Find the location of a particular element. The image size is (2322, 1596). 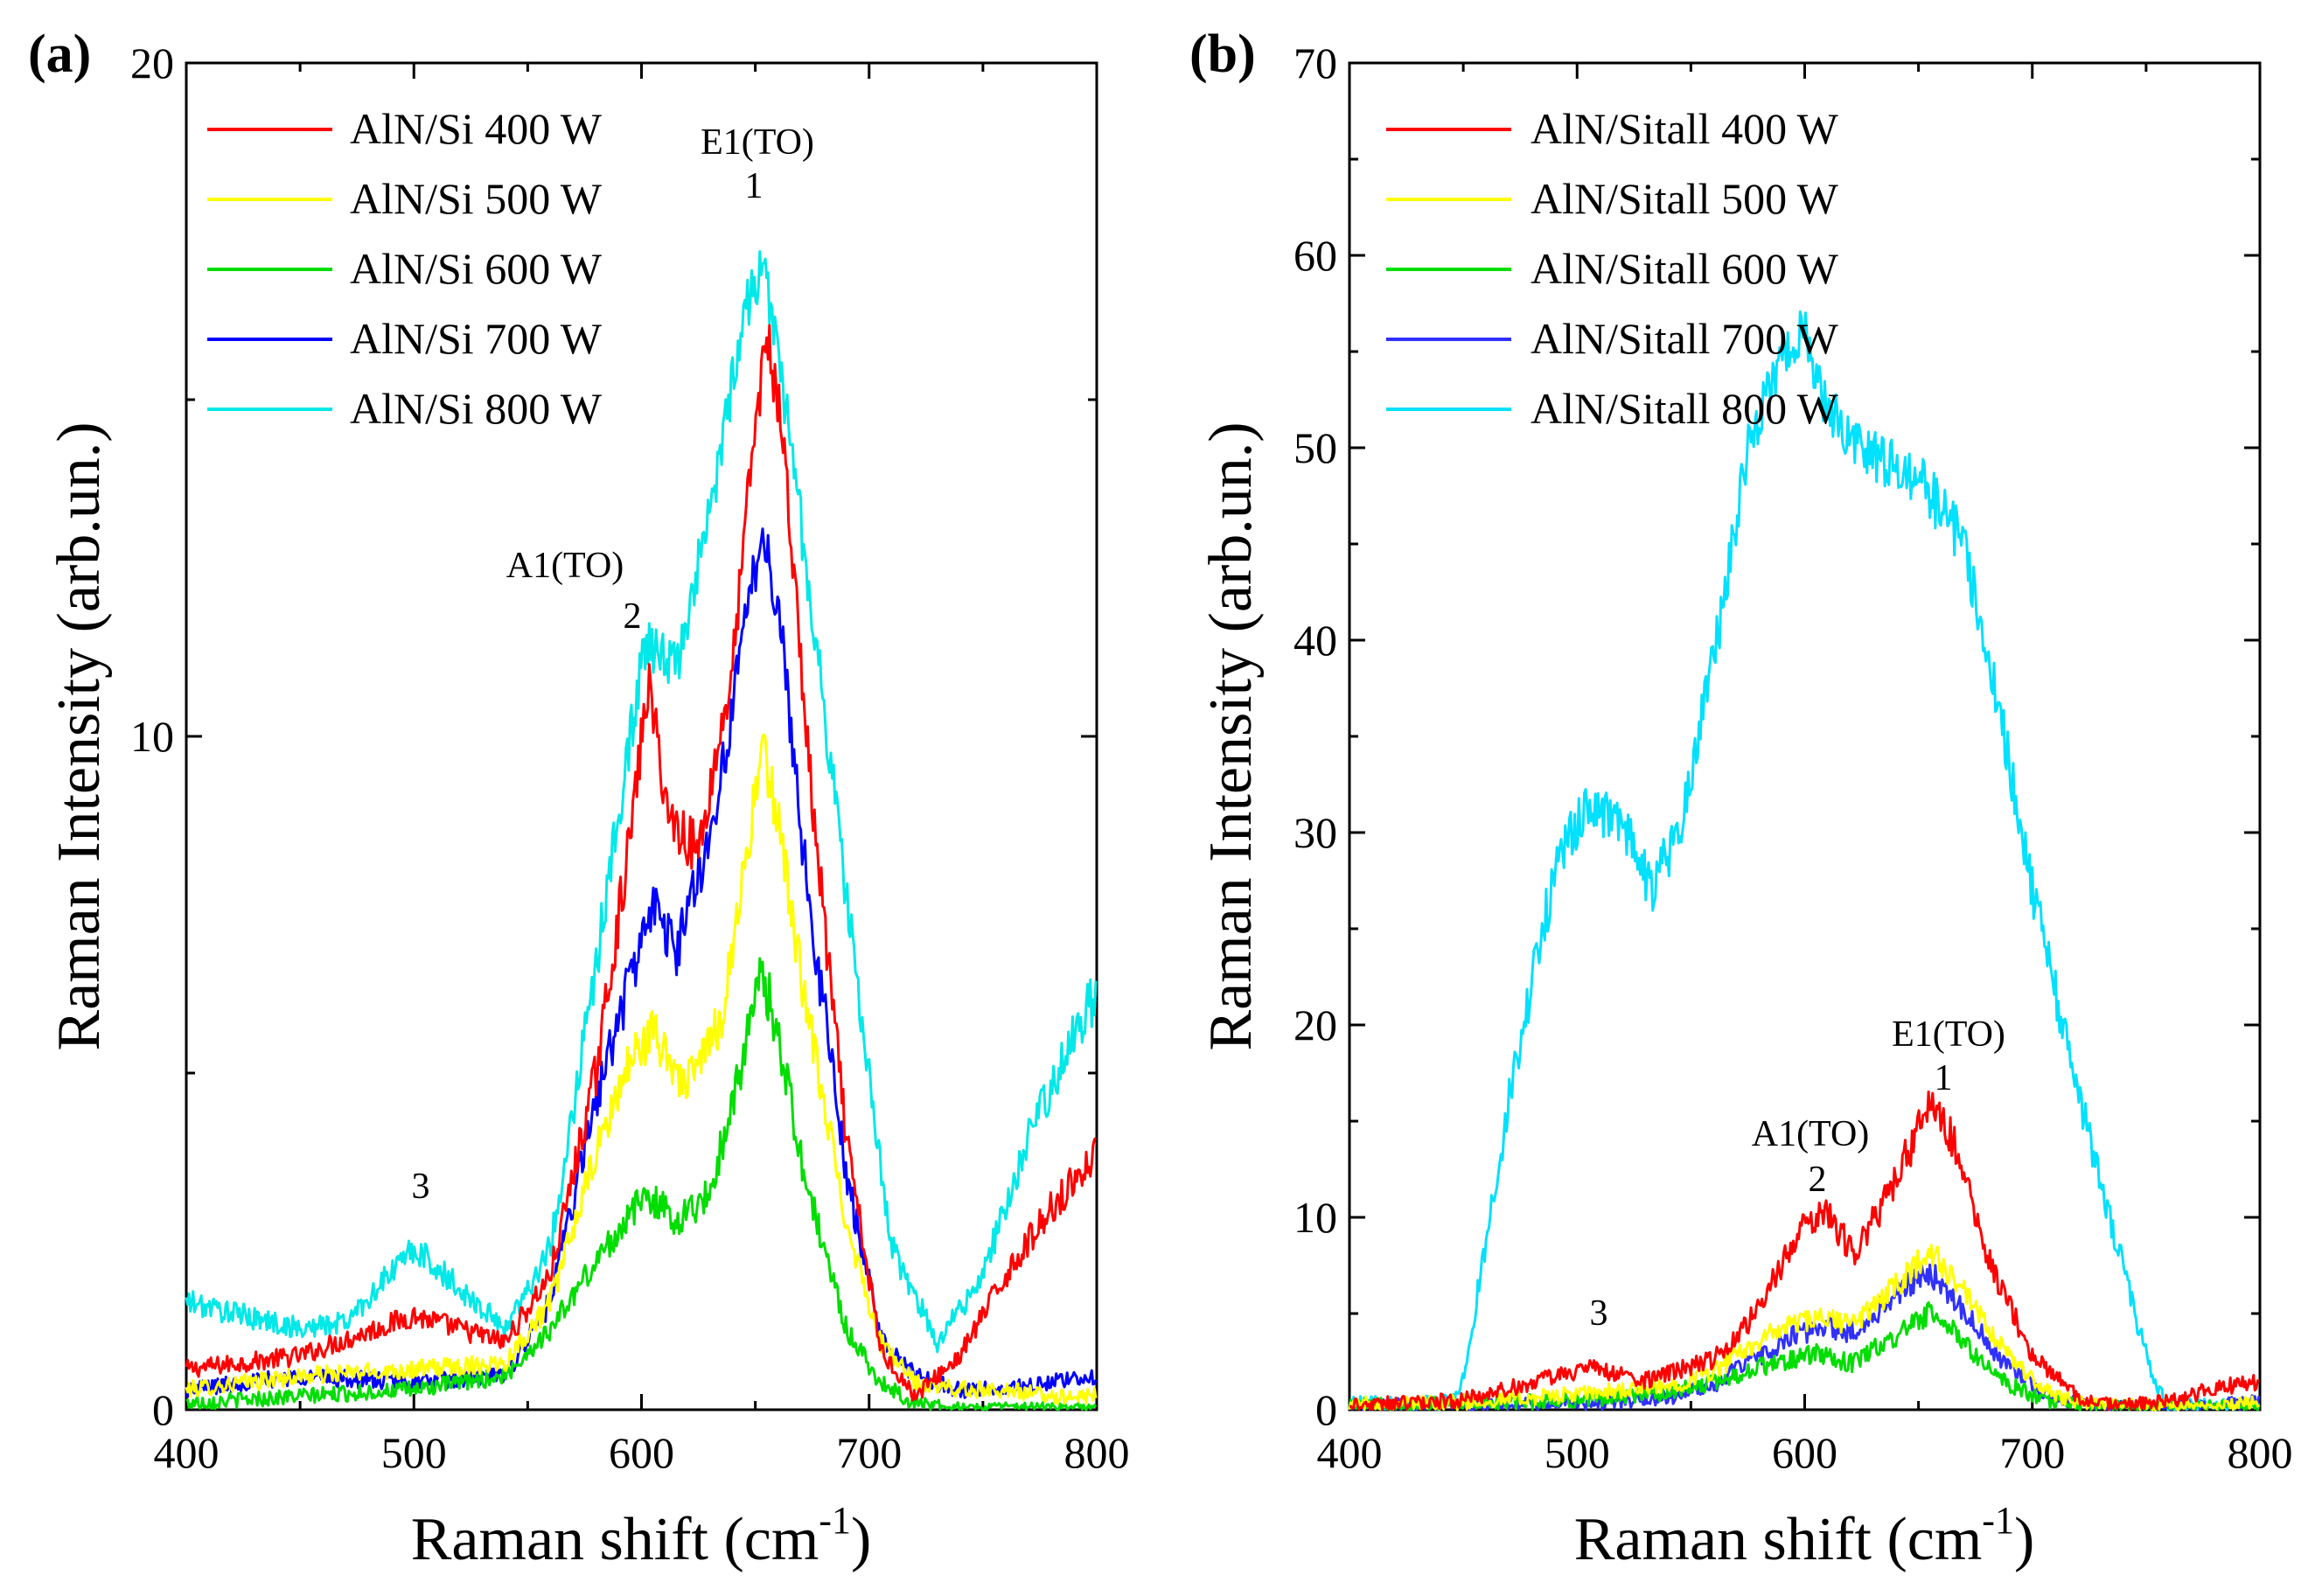

annotation-a-e1-label: E1(TO) is located at coordinates (757, 142).